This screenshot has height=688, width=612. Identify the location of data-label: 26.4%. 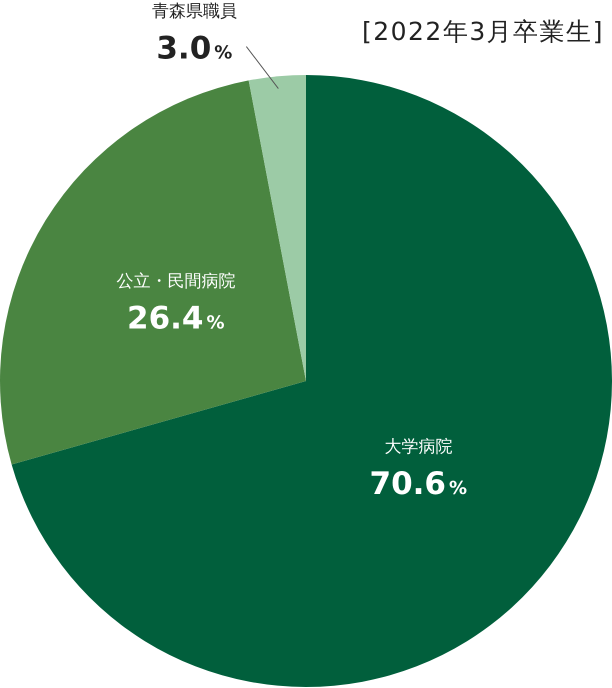
(176, 318).